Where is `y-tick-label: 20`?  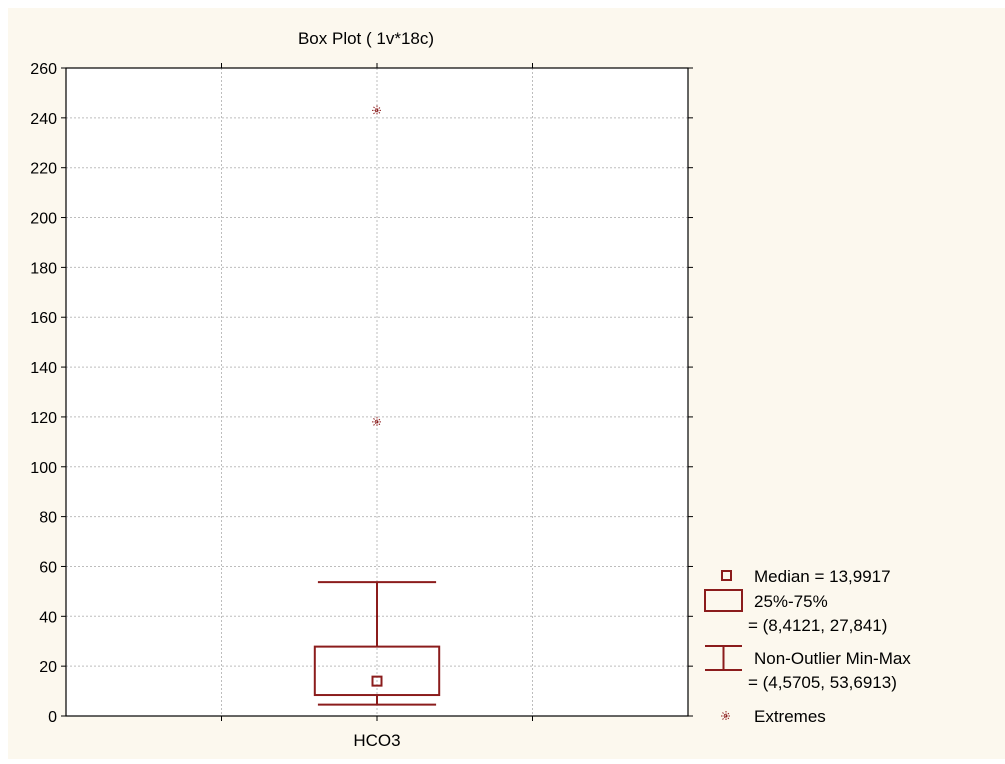
y-tick-label: 20 is located at coordinates (48, 667).